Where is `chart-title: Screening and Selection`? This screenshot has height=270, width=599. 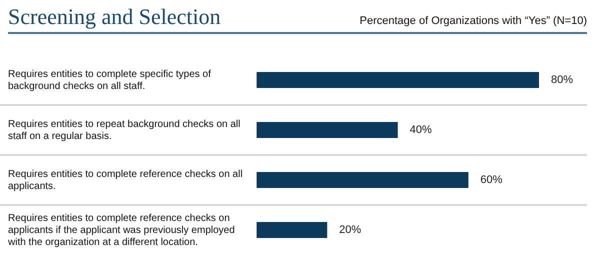 chart-title: Screening and Selection is located at coordinates (114, 17).